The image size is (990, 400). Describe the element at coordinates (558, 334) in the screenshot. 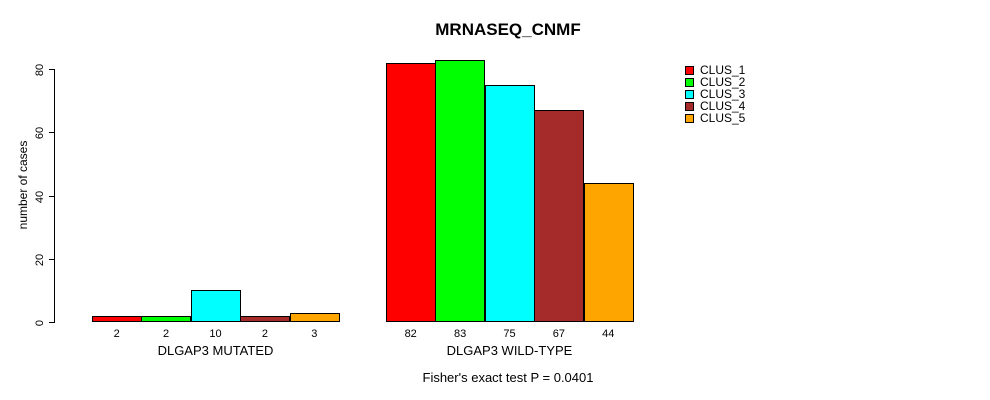

I see `bar-value-label: 67` at that location.